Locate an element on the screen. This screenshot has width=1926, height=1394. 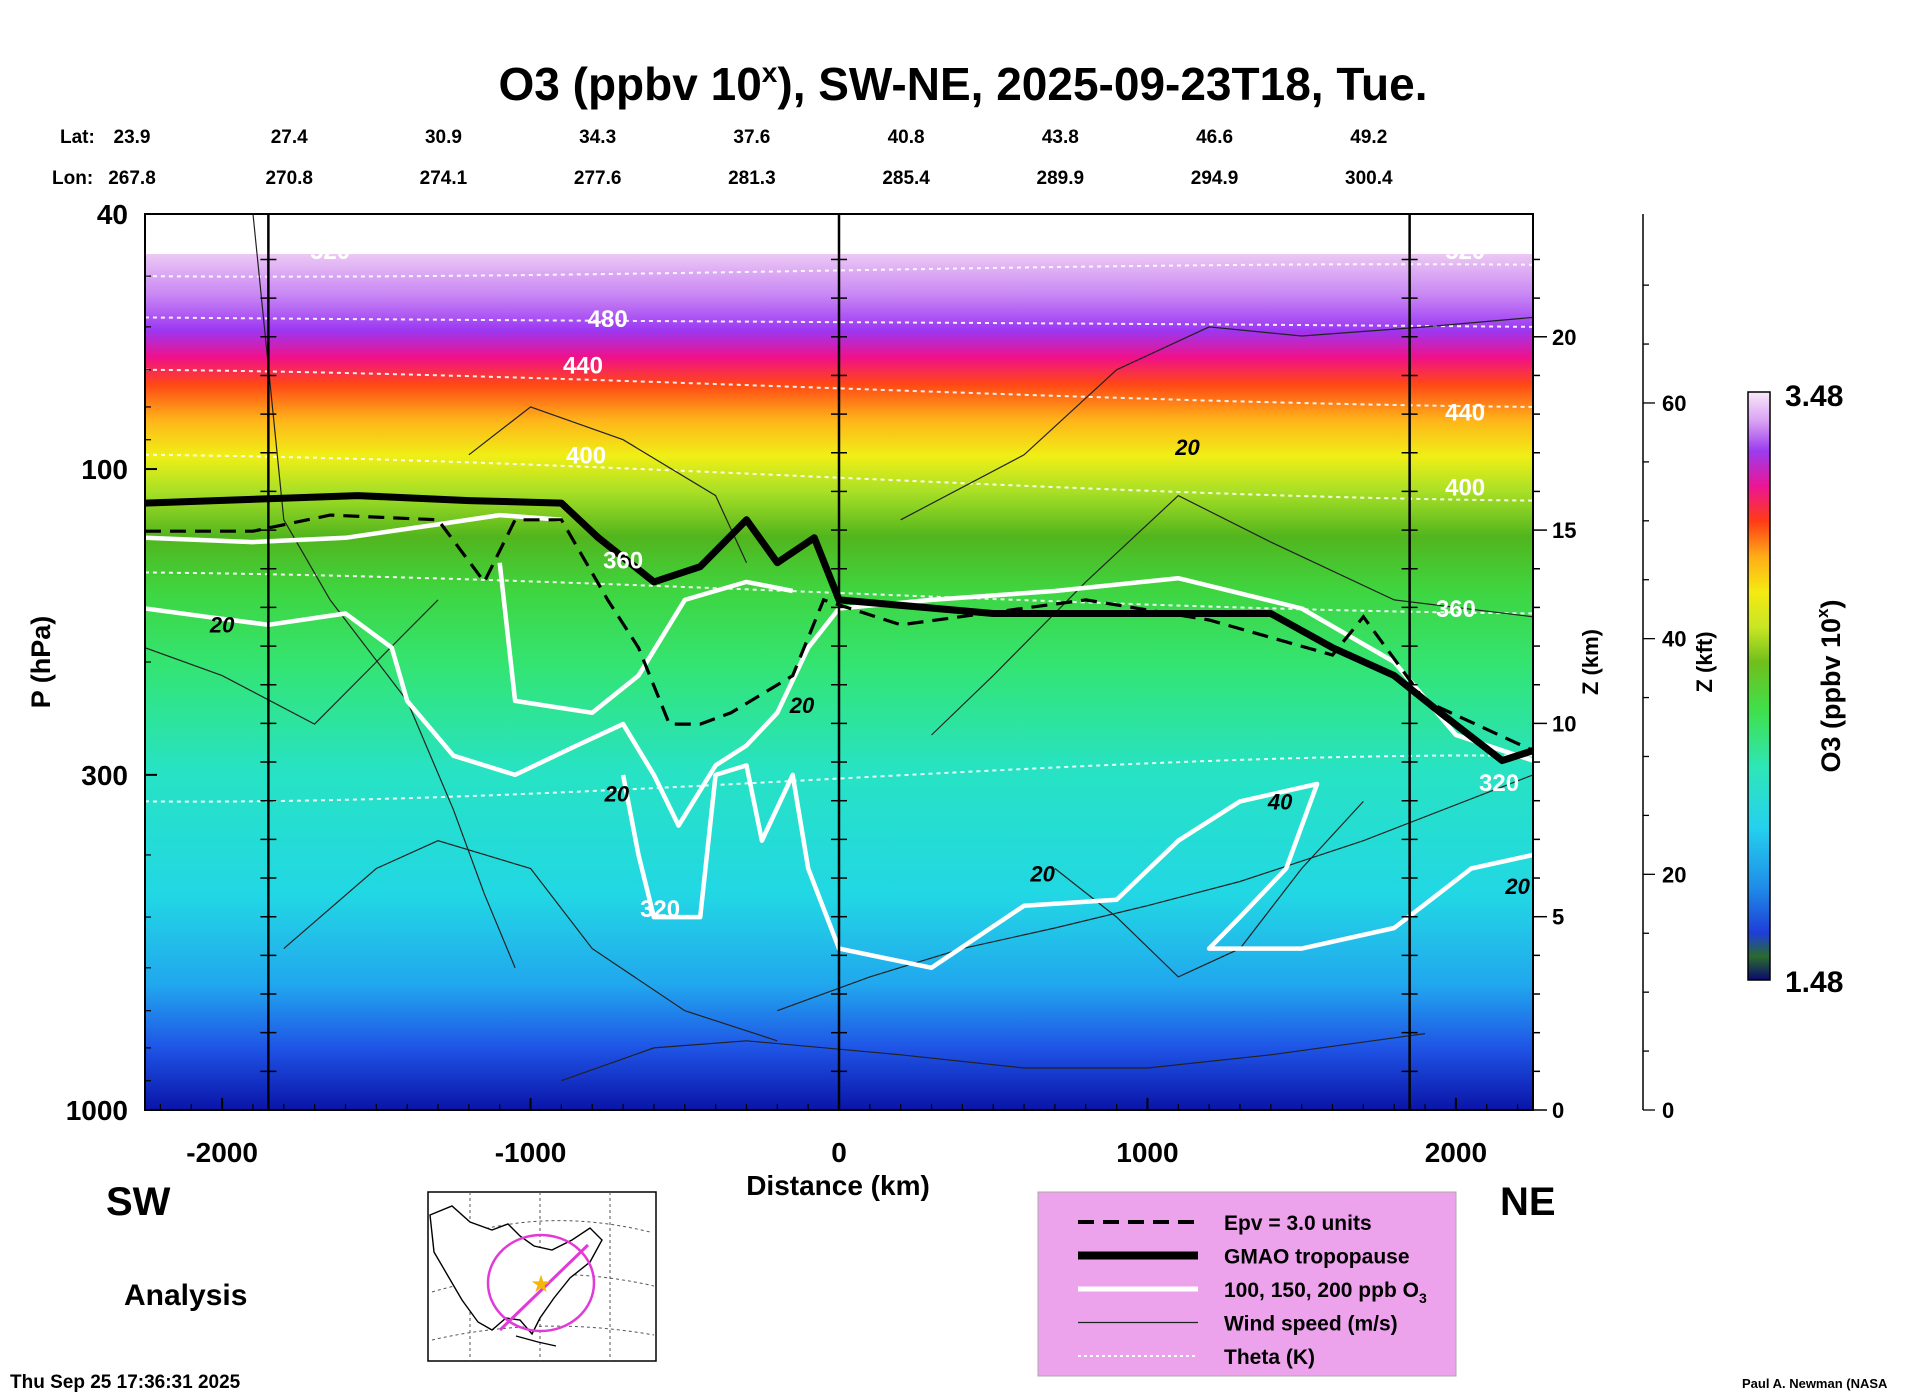
epv-3-units-line is located at coordinates (839, 633).